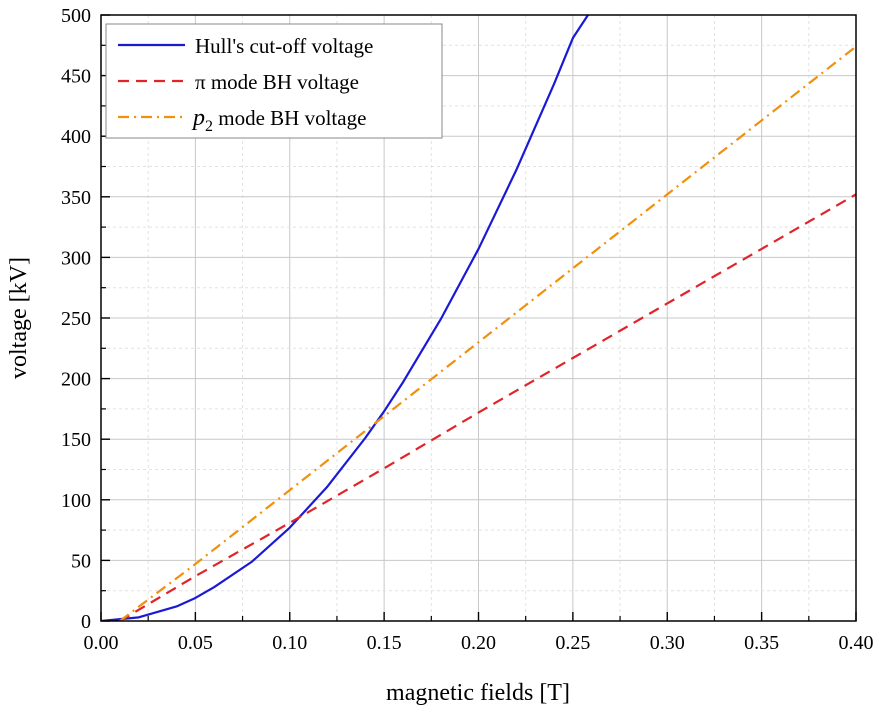 The height and width of the screenshot is (717, 885). What do you see at coordinates (76, 501) in the screenshot?
I see `y-tick-label: 100` at bounding box center [76, 501].